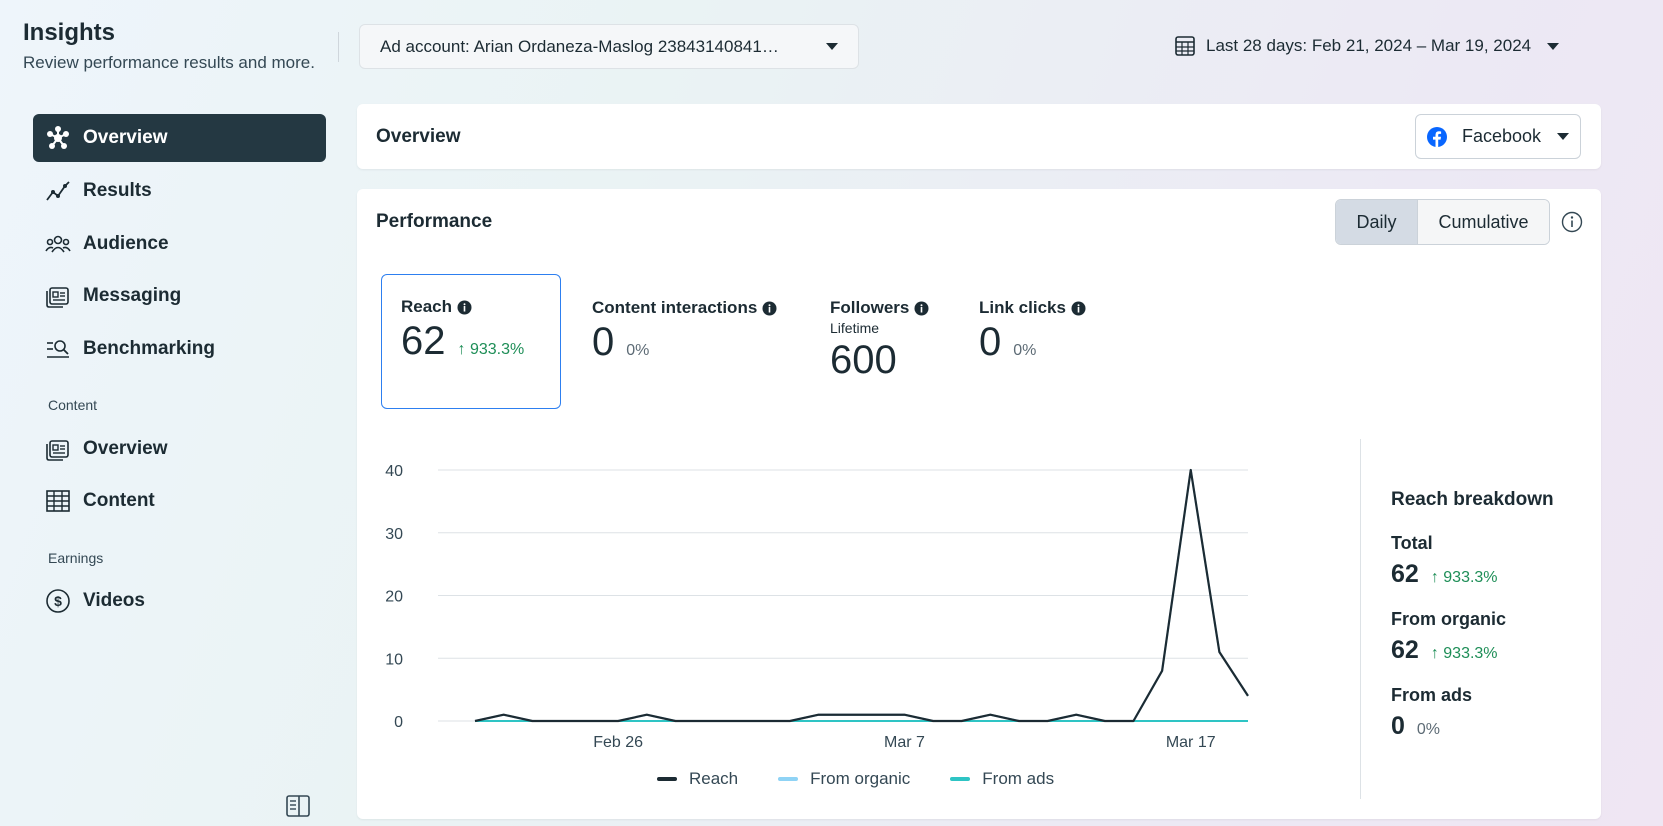  I want to click on daily-button: Daily, so click(1376, 222).